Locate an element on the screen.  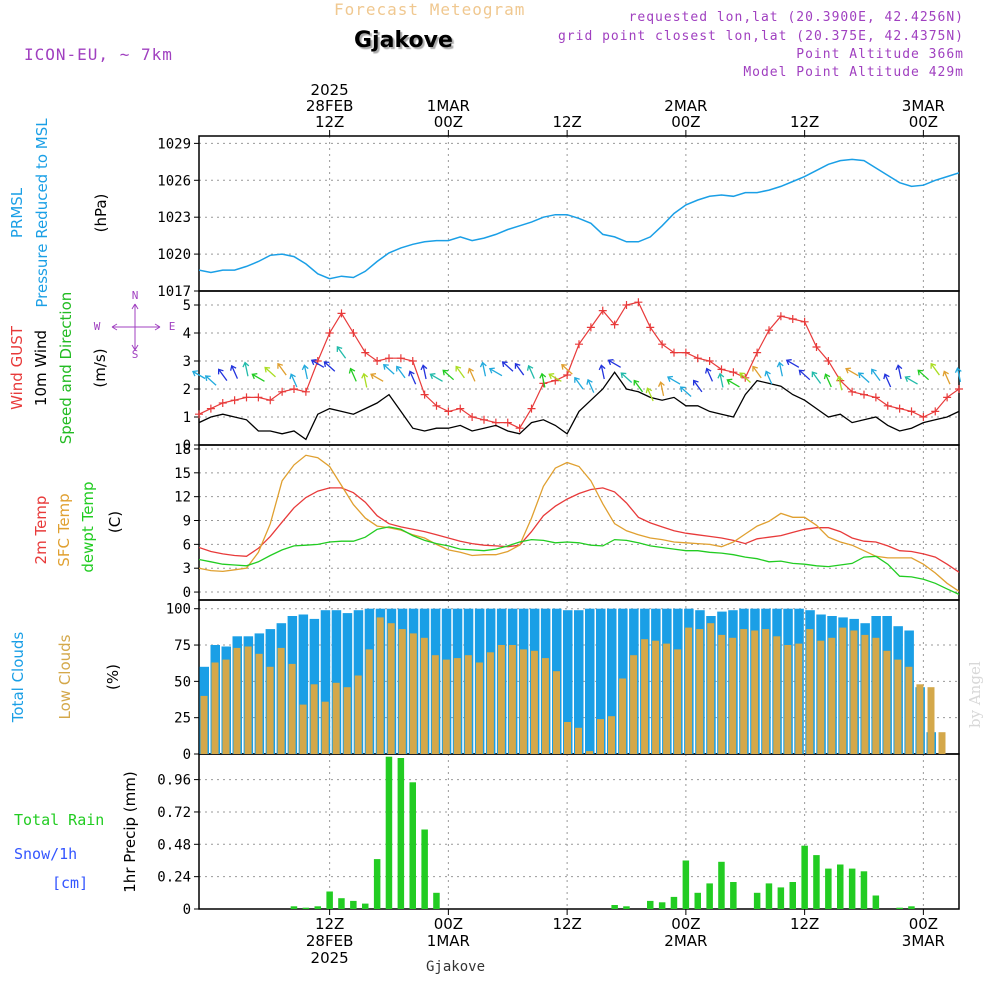
bottom-time-label: 2025 is located at coordinates (330, 958).